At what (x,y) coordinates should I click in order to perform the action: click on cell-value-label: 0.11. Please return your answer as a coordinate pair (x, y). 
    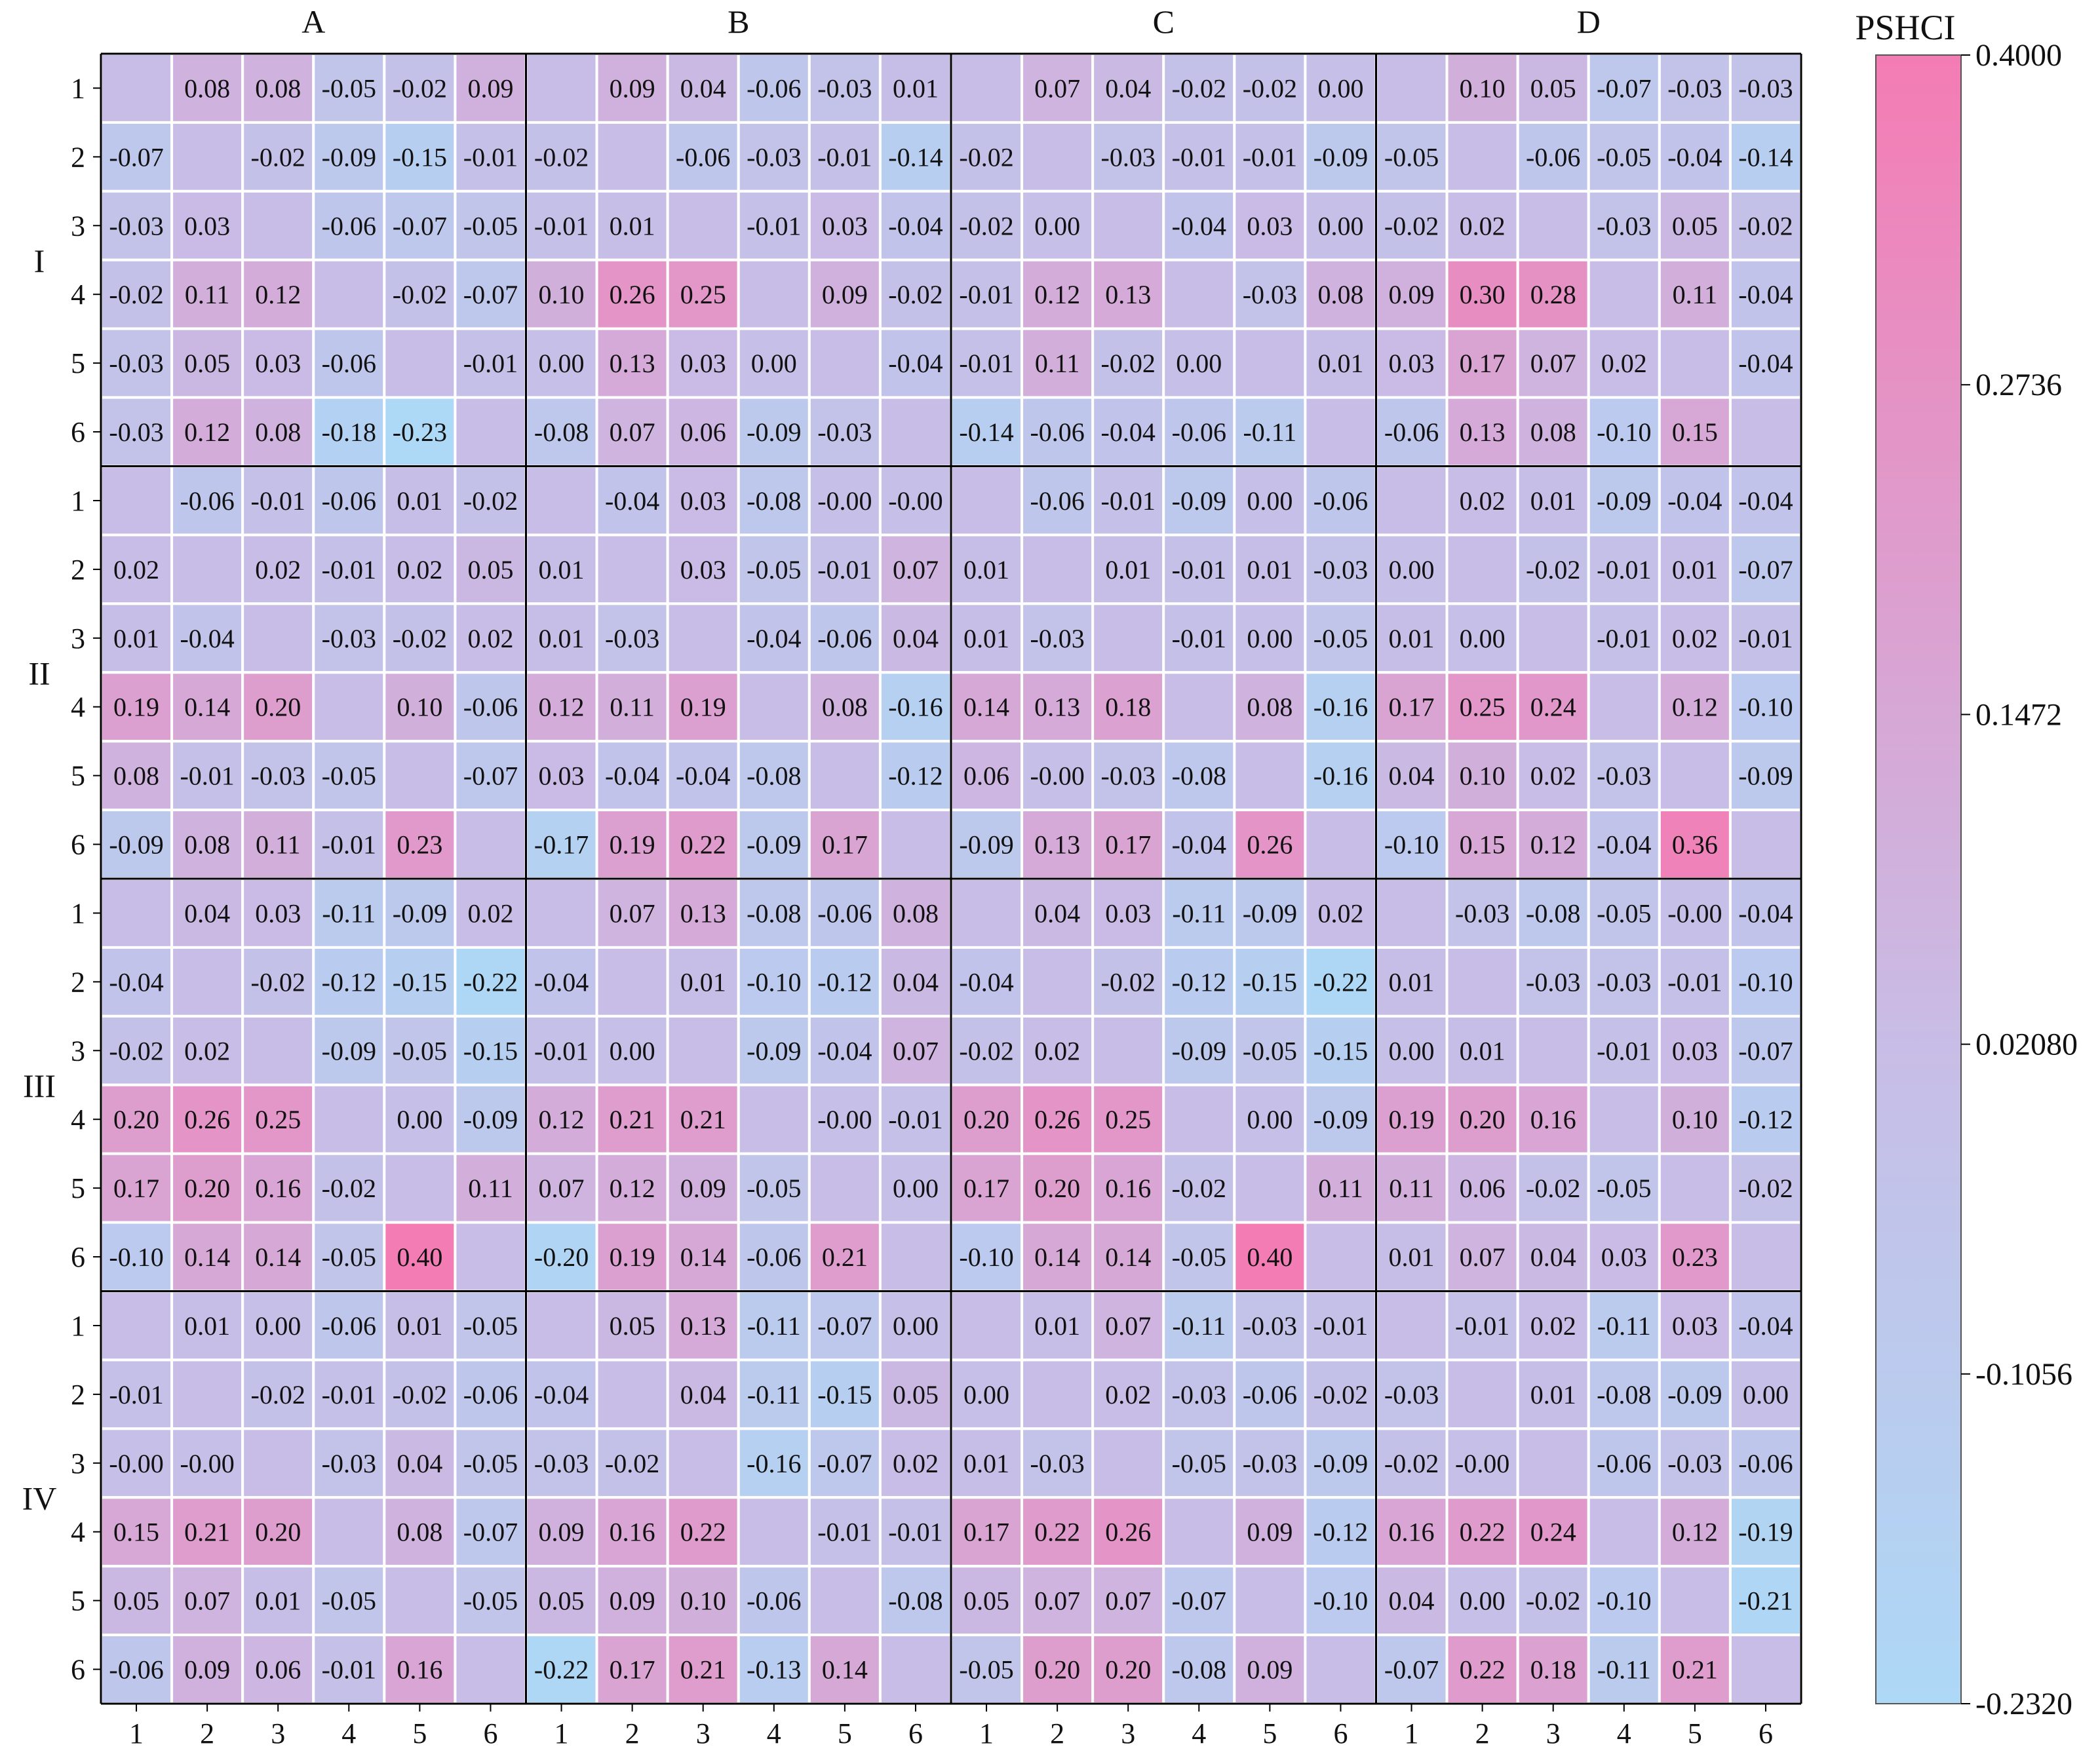
    Looking at the image, I should click on (279, 845).